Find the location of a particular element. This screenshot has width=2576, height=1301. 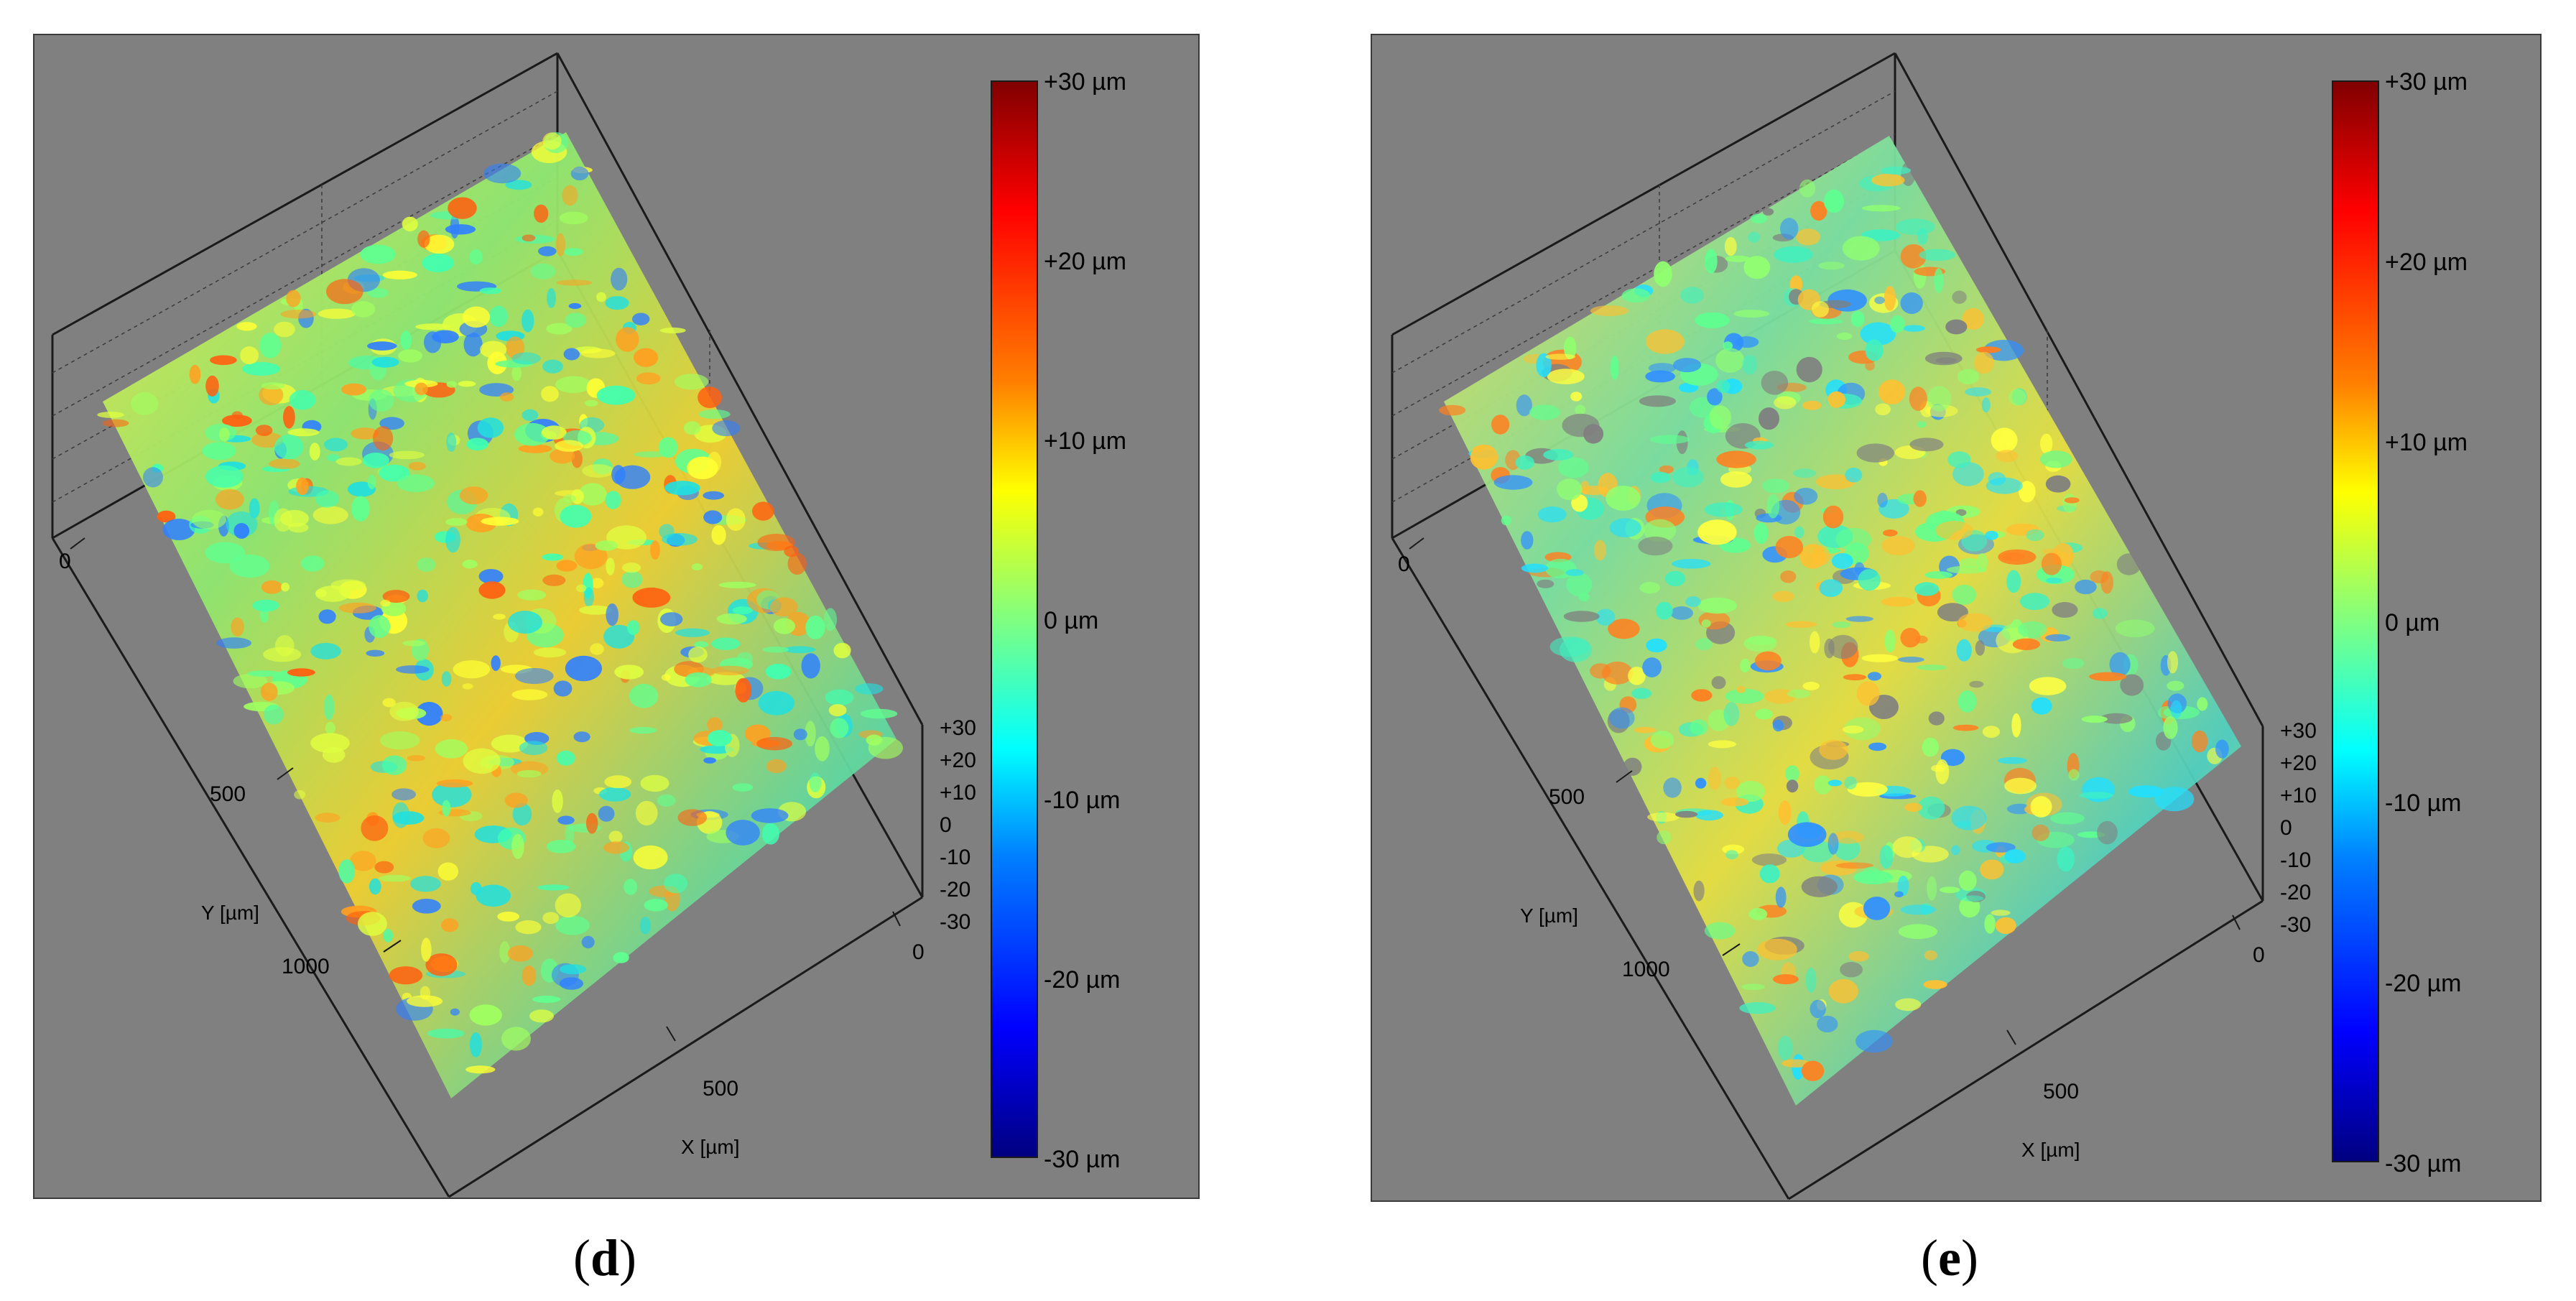

caption-e: (e) is located at coordinates (1949, 1258).